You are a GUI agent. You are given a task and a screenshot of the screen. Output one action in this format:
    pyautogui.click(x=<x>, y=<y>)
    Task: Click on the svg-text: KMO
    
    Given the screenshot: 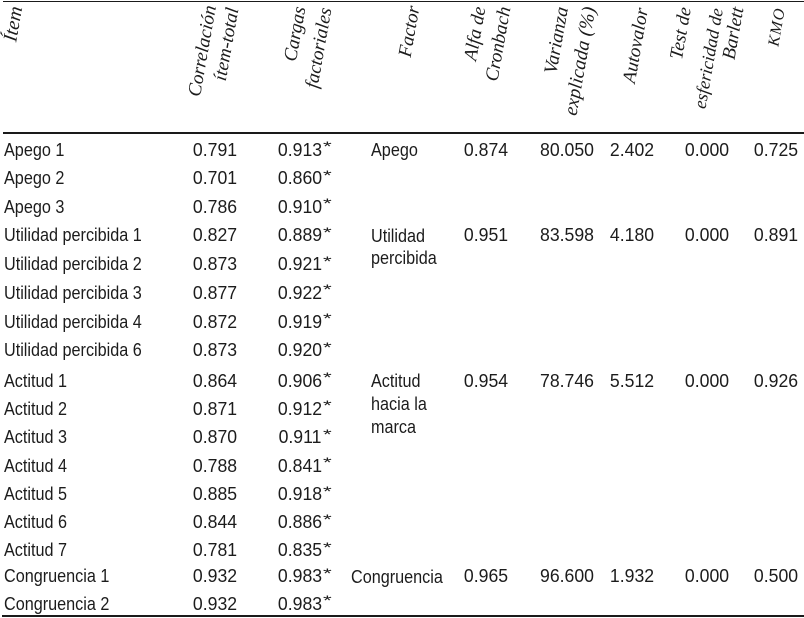 What is the action you would take?
    pyautogui.click(x=777, y=27)
    